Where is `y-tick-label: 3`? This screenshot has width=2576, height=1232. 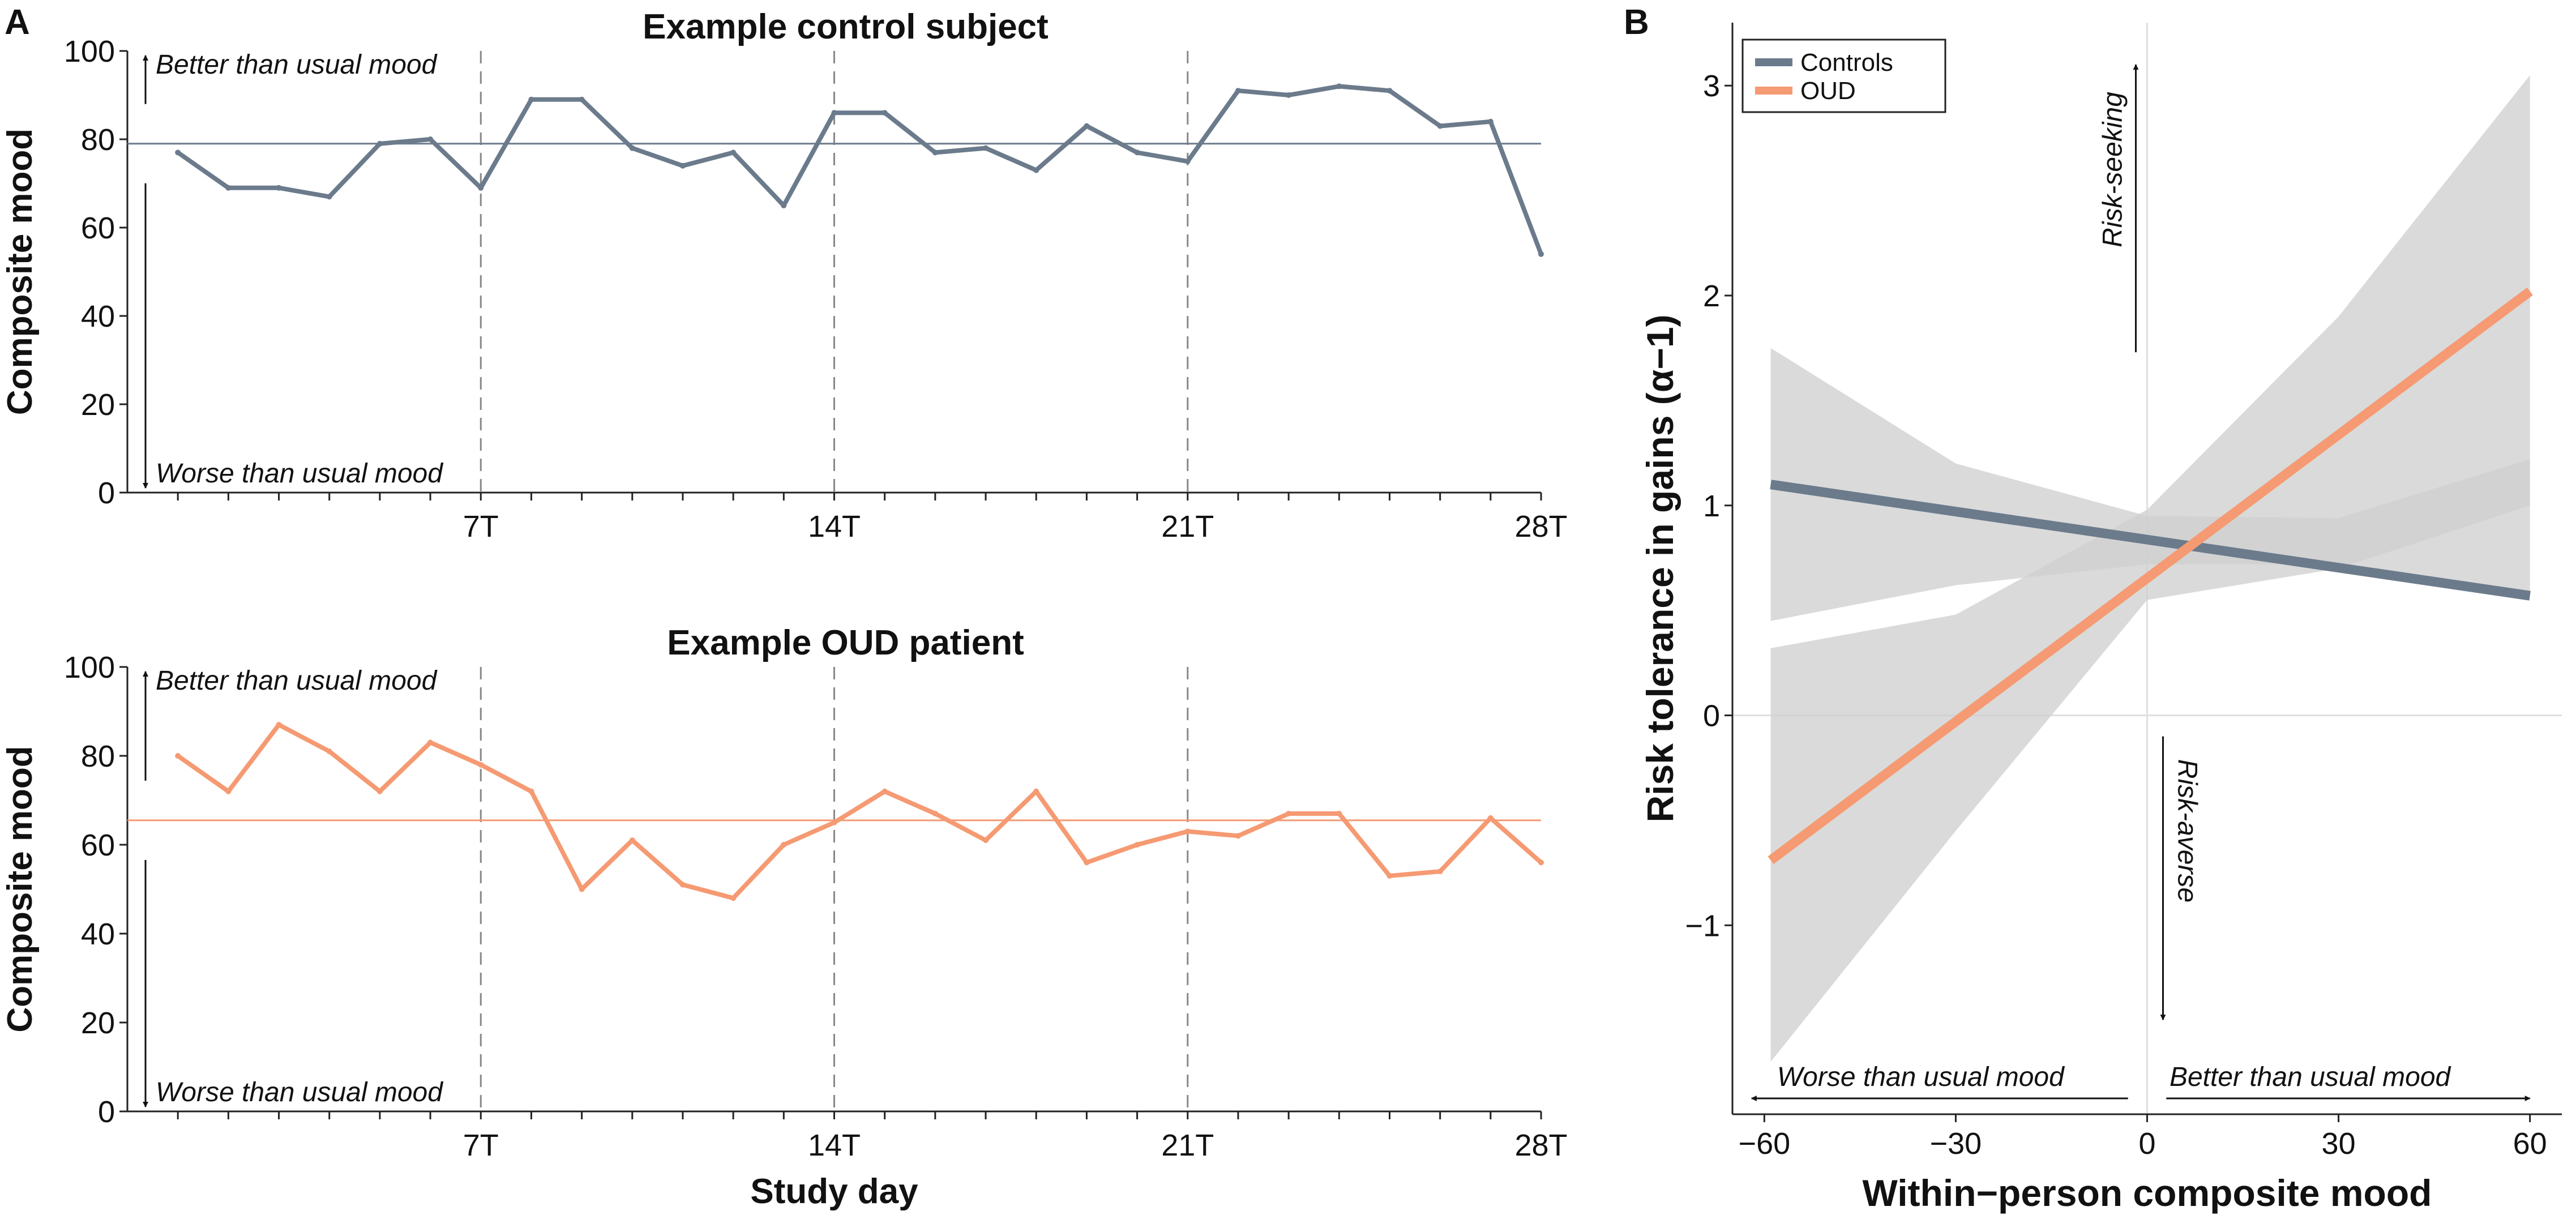
y-tick-label: 3 is located at coordinates (1711, 86).